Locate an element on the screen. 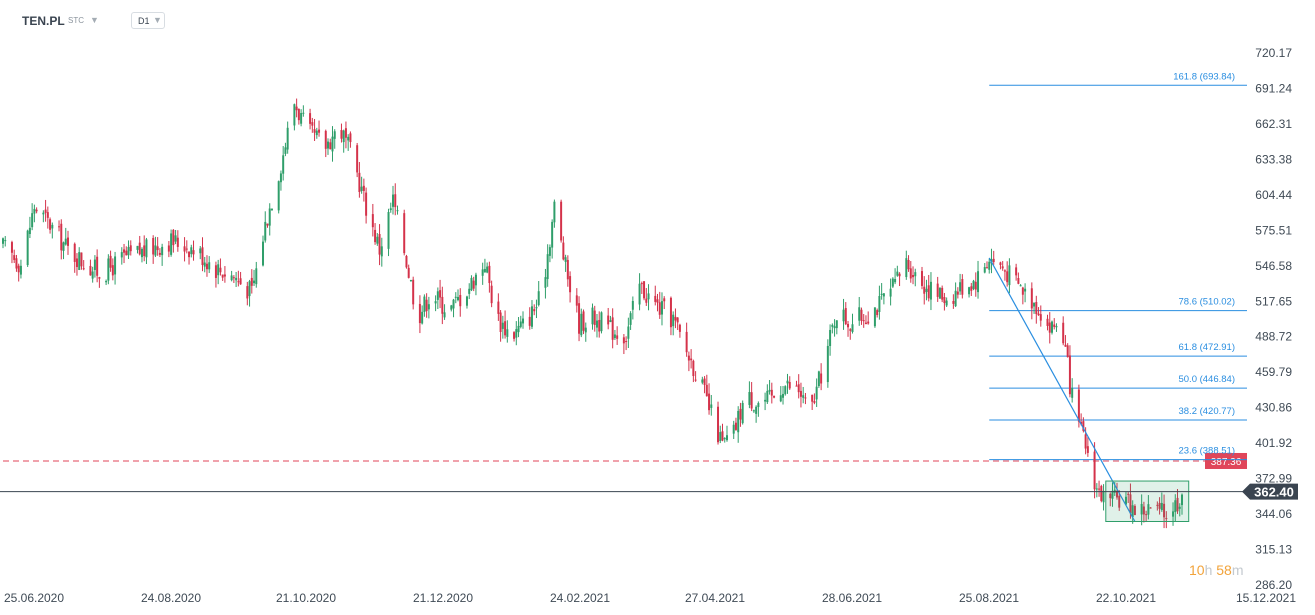 This screenshot has height=615, width=1315. chevron-down-icon: ▼ is located at coordinates (94, 20).